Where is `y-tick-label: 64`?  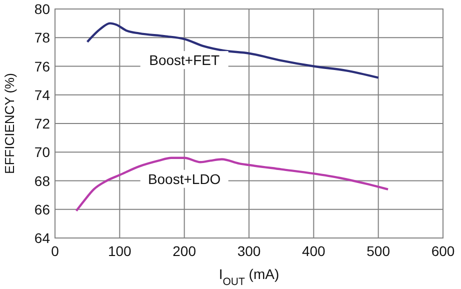
y-tick-label: 64 is located at coordinates (42, 238).